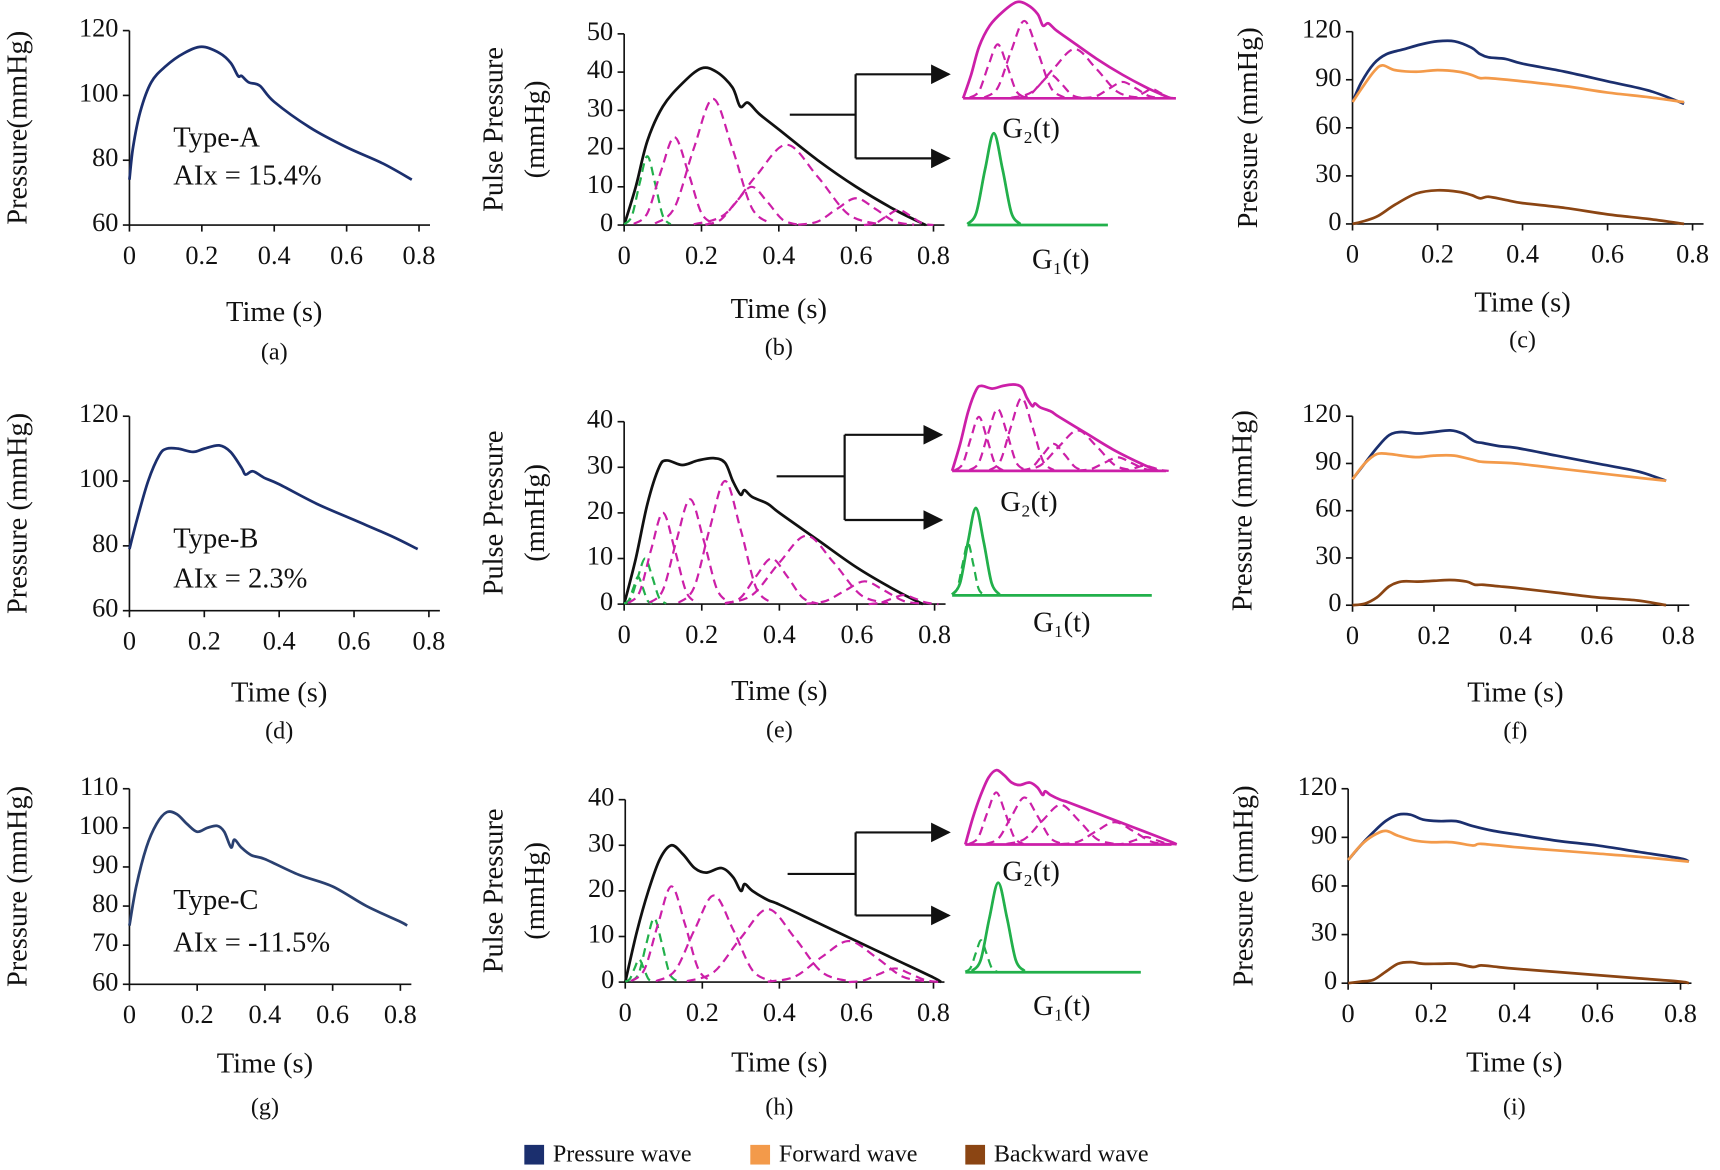 The image size is (1720, 1170). What do you see at coordinates (265, 1107) in the screenshot?
I see `caption: (g)` at bounding box center [265, 1107].